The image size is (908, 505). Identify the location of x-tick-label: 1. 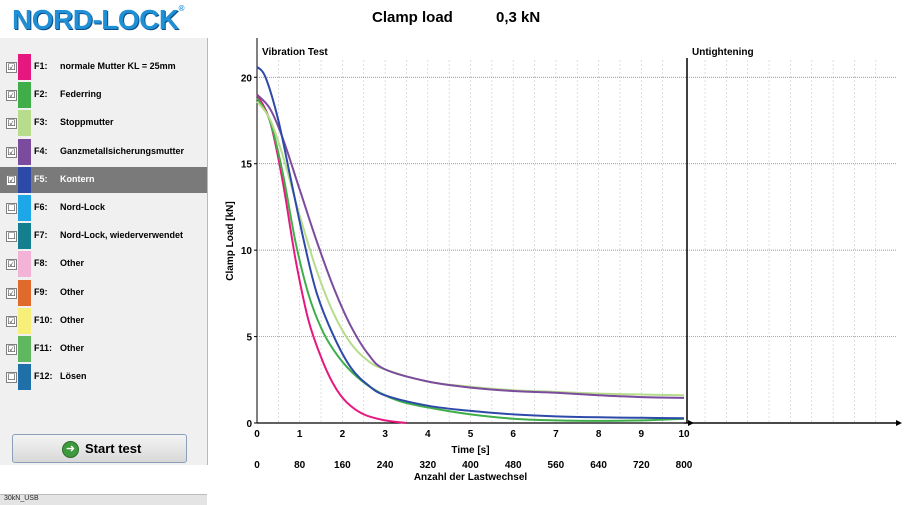
(300, 434).